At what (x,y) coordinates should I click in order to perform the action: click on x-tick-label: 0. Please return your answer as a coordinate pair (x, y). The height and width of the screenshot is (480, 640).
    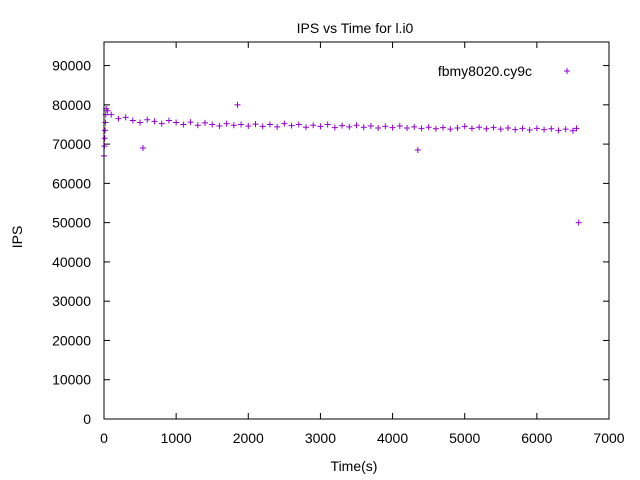
    Looking at the image, I should click on (104, 438).